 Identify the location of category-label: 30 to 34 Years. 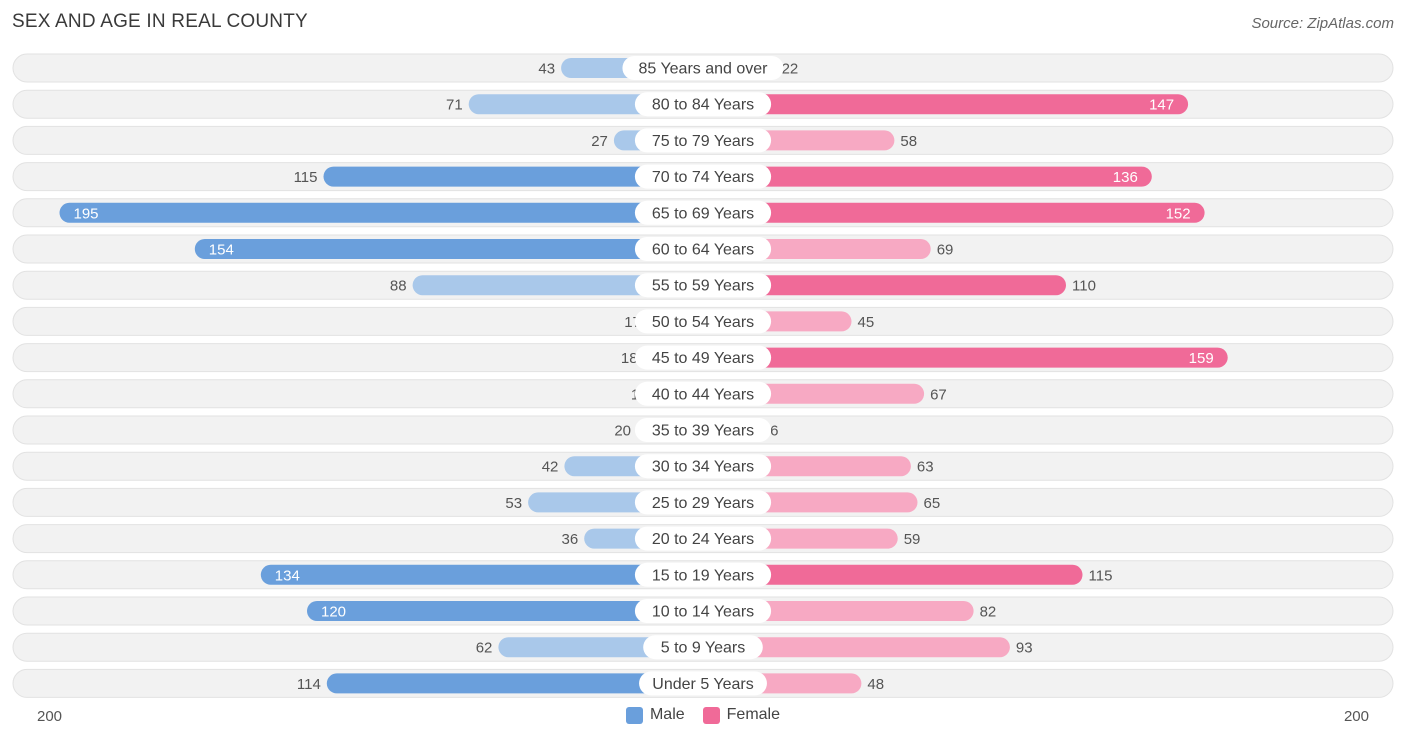
(703, 467).